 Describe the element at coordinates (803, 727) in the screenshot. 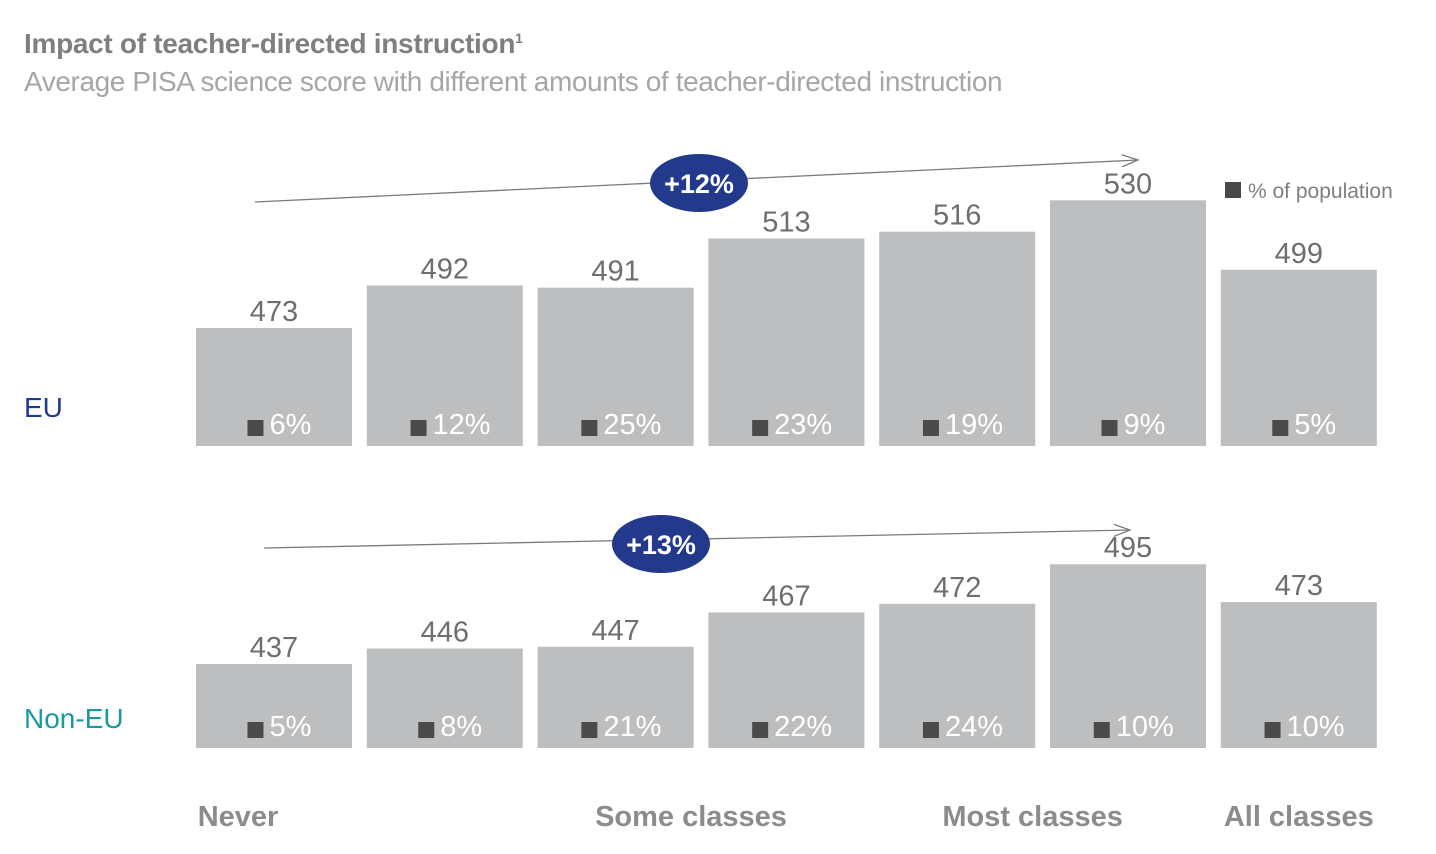

I see `population-label: 22%` at that location.